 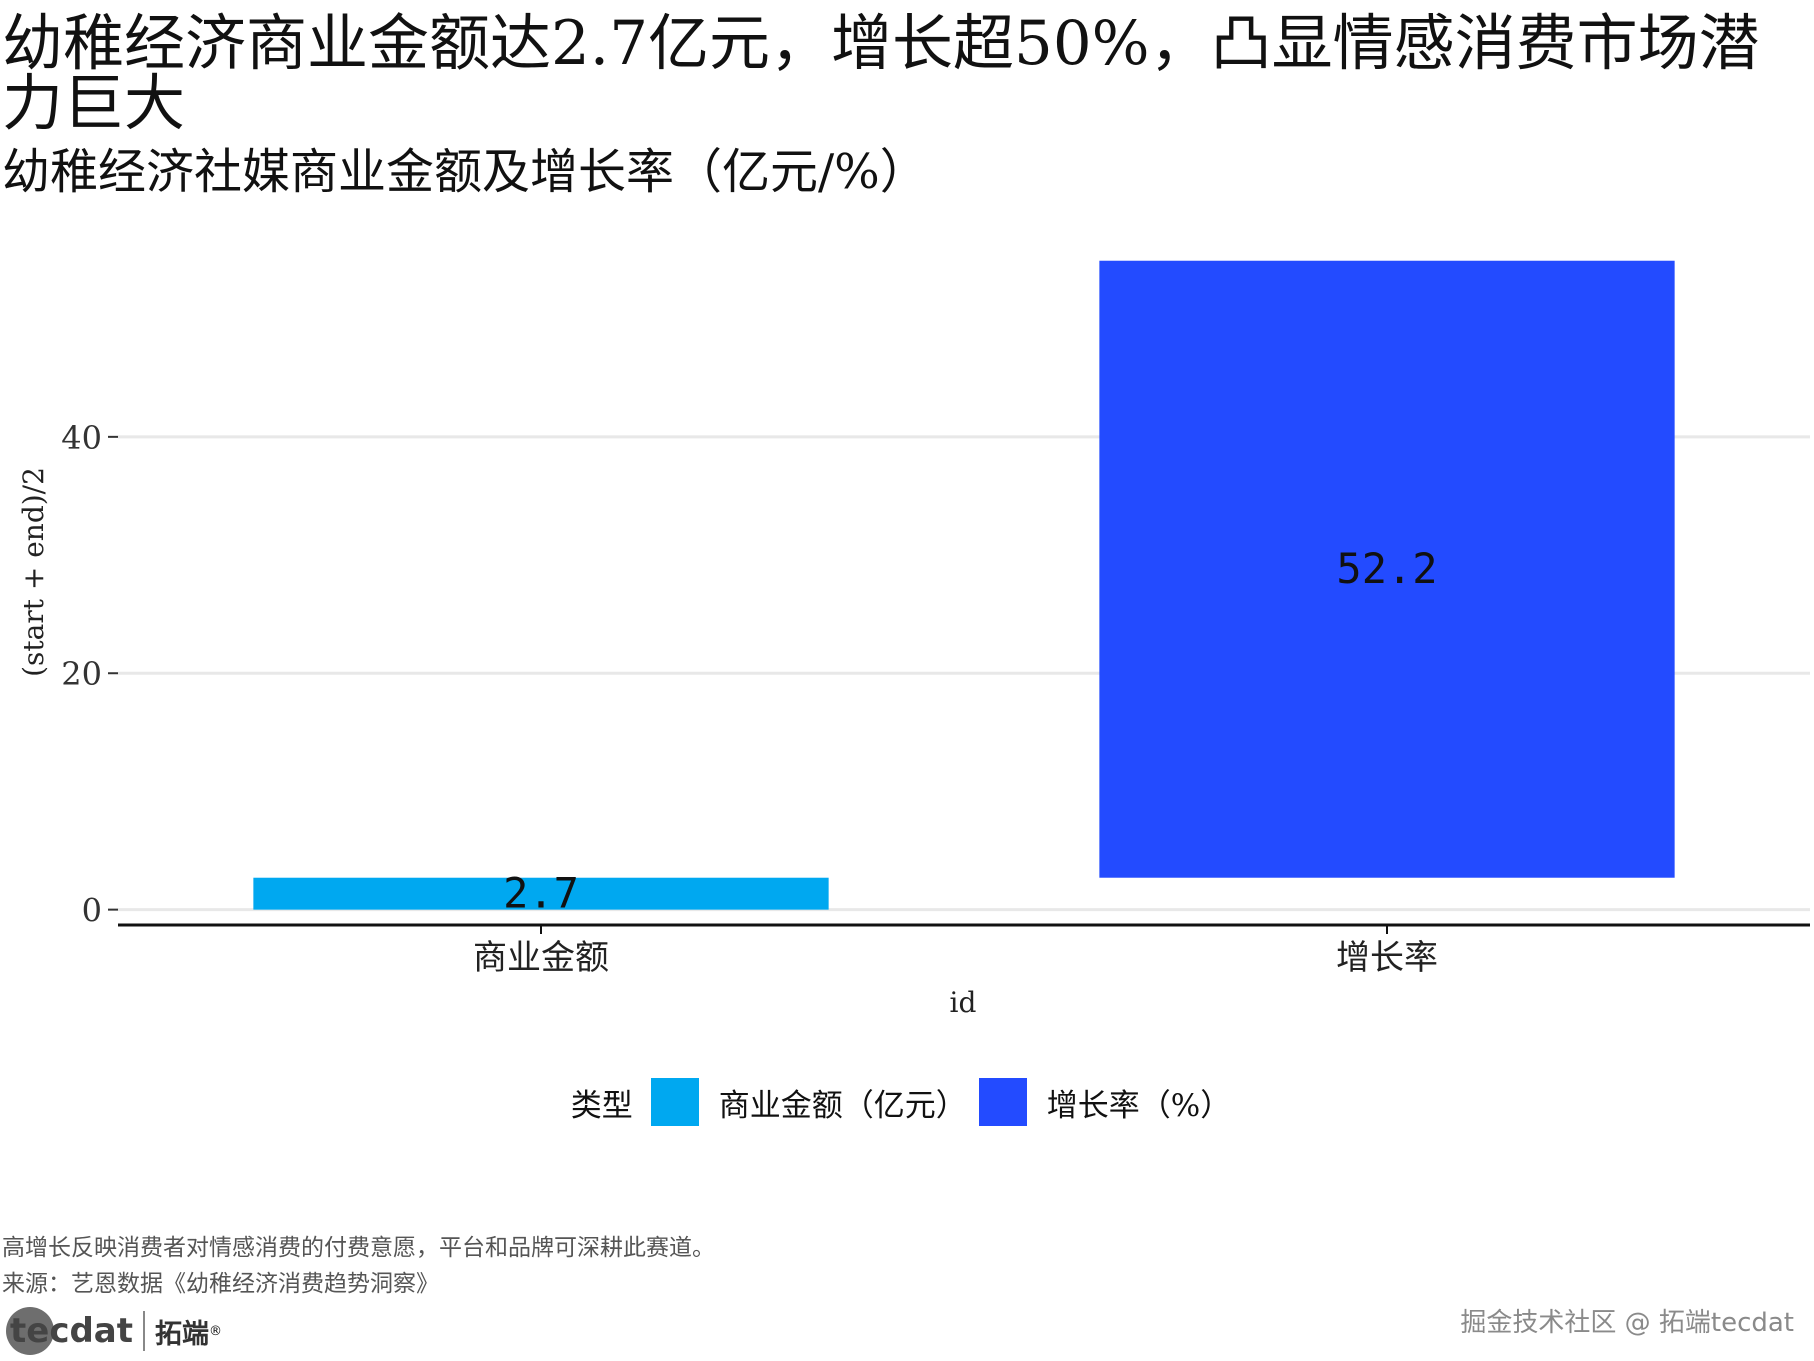 I want to click on legend-label-amount: 商业金额（亿元）, so click(x=842, y=1105).